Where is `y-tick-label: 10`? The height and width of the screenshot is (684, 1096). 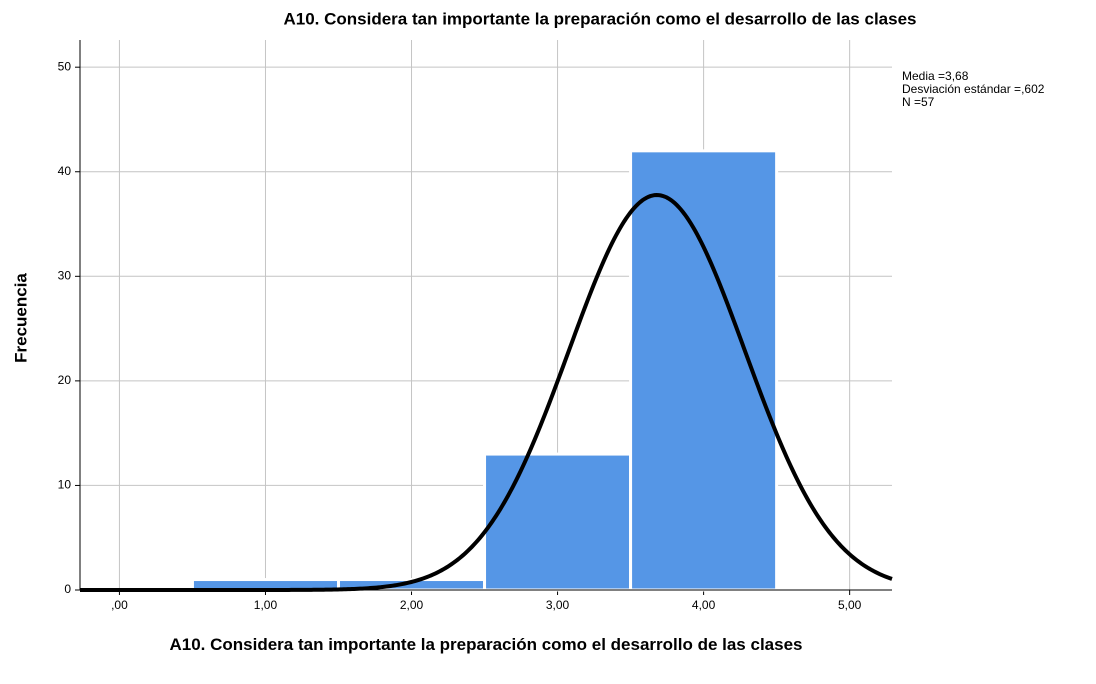
y-tick-label: 10 is located at coordinates (65, 485).